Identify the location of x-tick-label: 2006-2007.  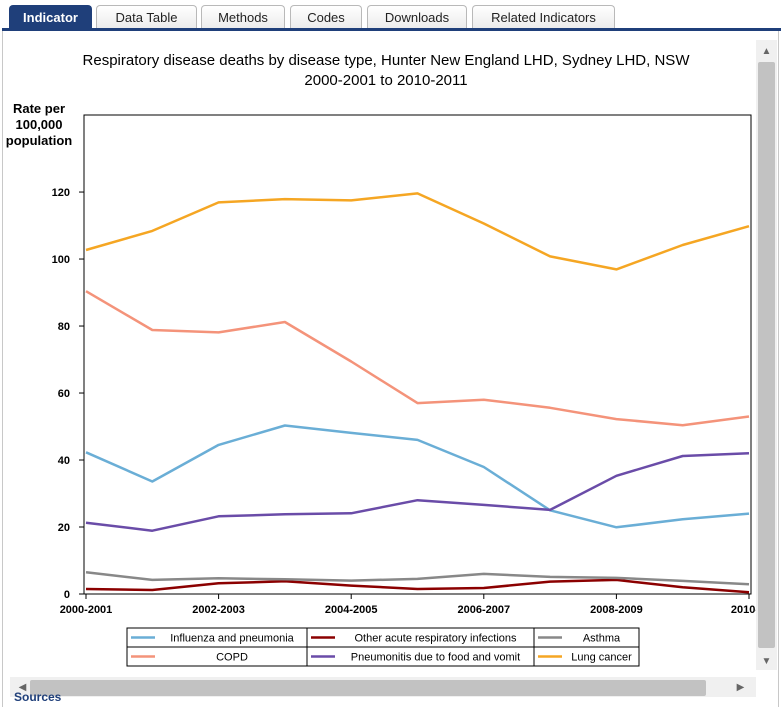
(483, 610).